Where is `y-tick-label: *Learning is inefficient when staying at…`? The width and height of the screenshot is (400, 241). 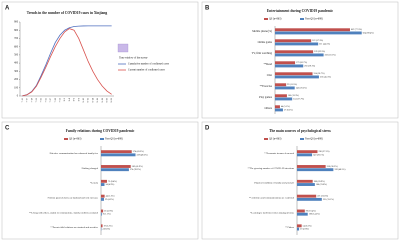
y-tick-label: *Learning is inefficient when staying at… is located at coordinates (272, 212).